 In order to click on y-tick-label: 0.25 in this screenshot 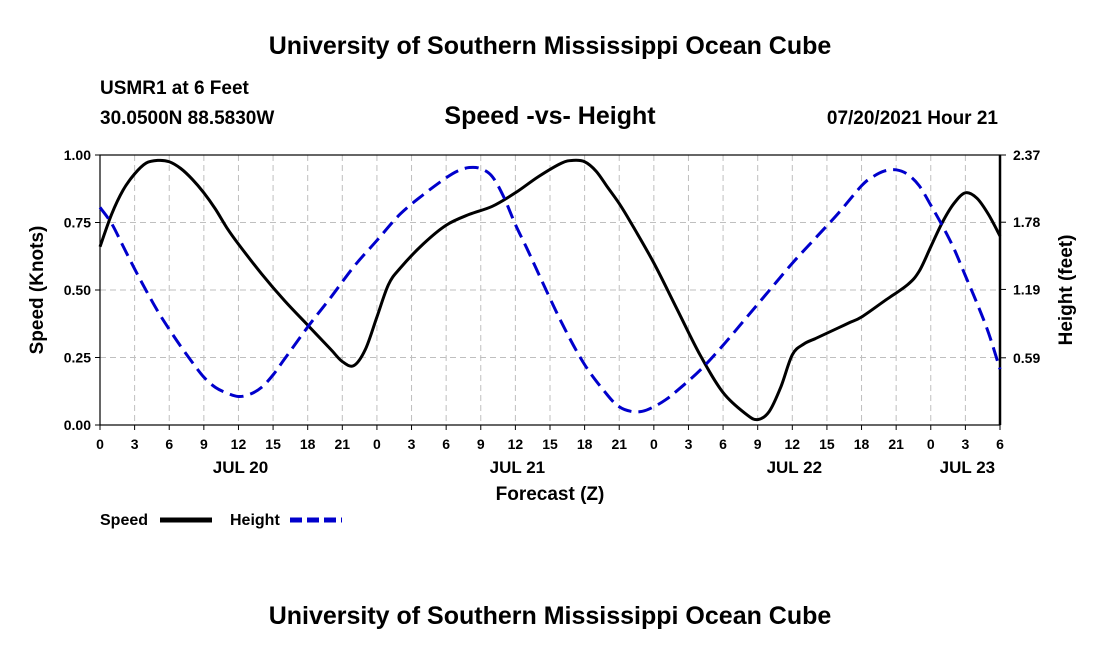, I will do `click(77, 358)`.